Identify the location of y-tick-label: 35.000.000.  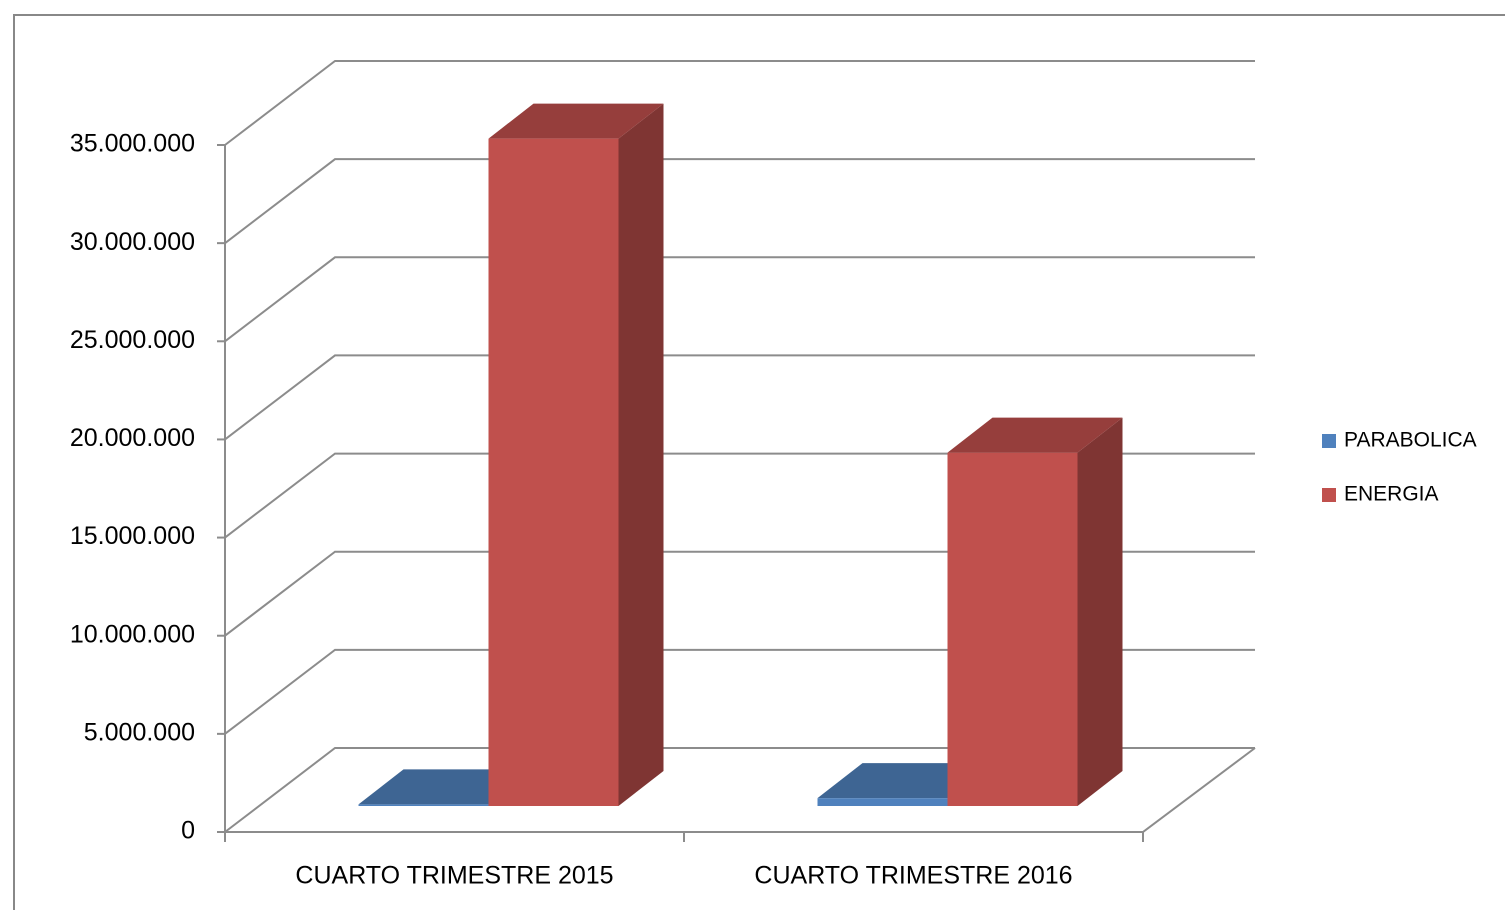
(132, 144).